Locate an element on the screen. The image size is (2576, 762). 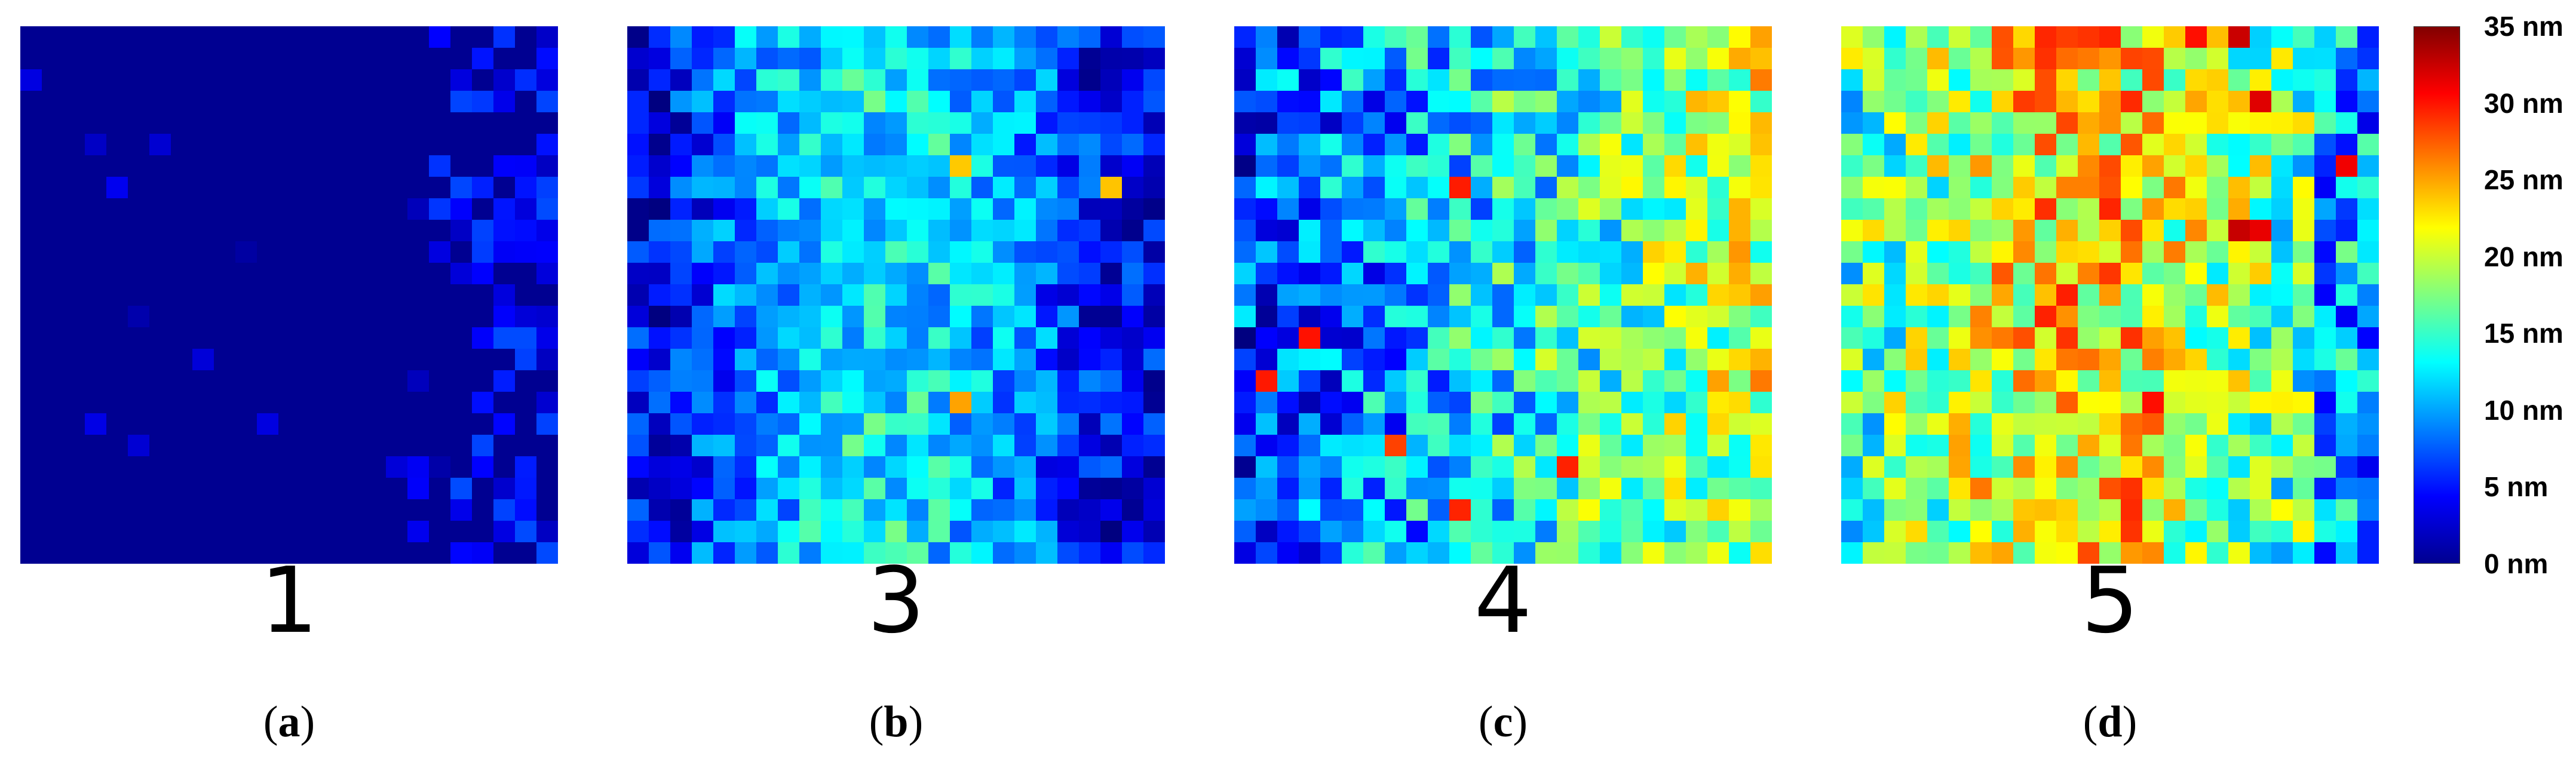
colorbar-tick-label: 25 nm is located at coordinates (2524, 180).